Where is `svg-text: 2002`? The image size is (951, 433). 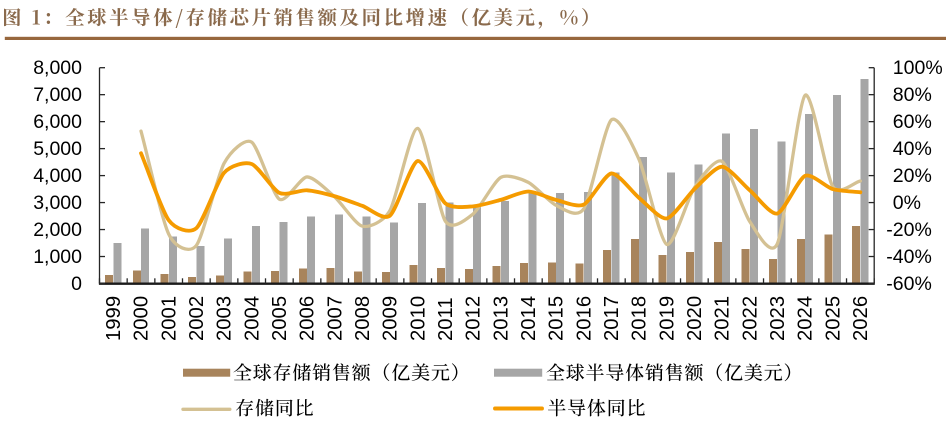
svg-text: 2002 is located at coordinates (197, 318).